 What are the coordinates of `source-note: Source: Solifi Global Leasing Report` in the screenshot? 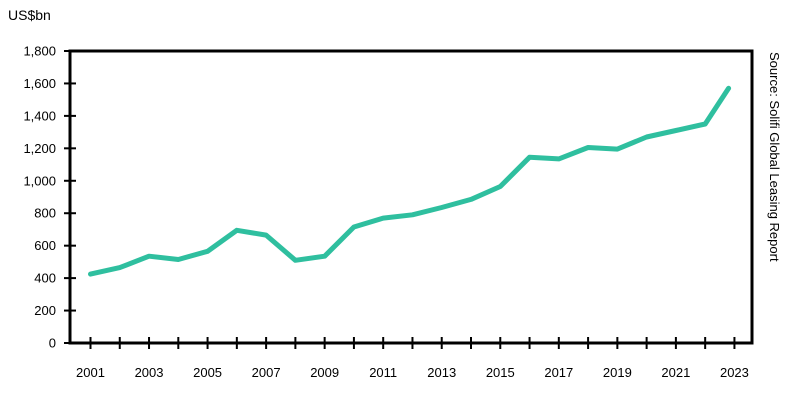 It's located at (774, 157).